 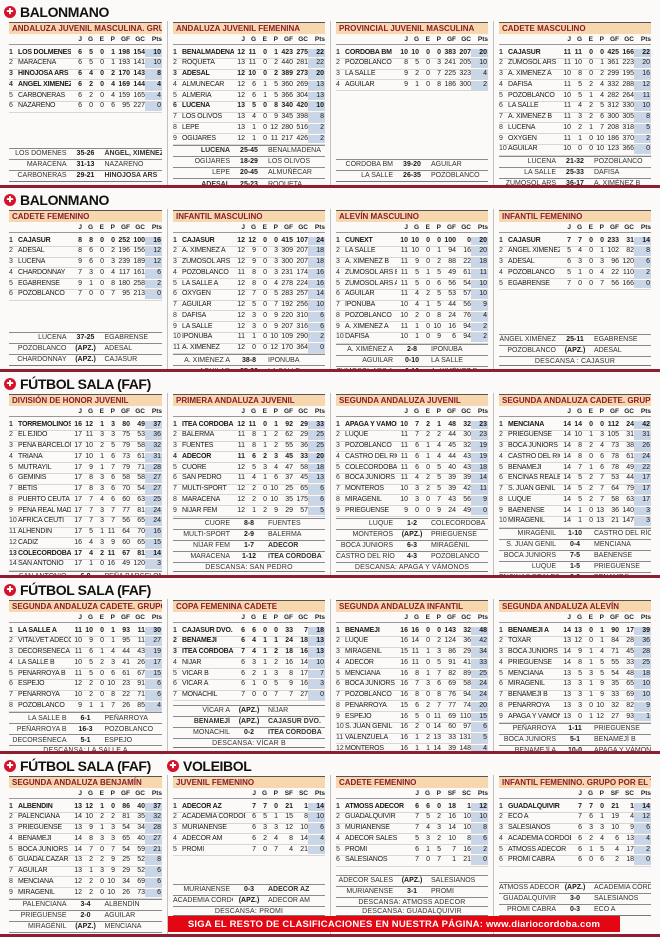 What do you see at coordinates (141, 478) in the screenshot?
I see `stat-value: 58` at bounding box center [141, 478].